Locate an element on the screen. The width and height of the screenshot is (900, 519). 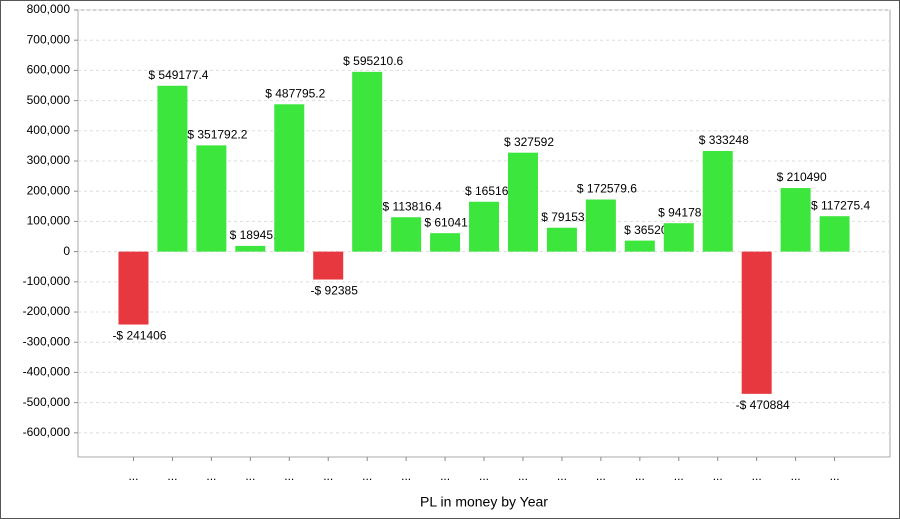
x-axis-label: PL in money by Year is located at coordinates (484, 502).